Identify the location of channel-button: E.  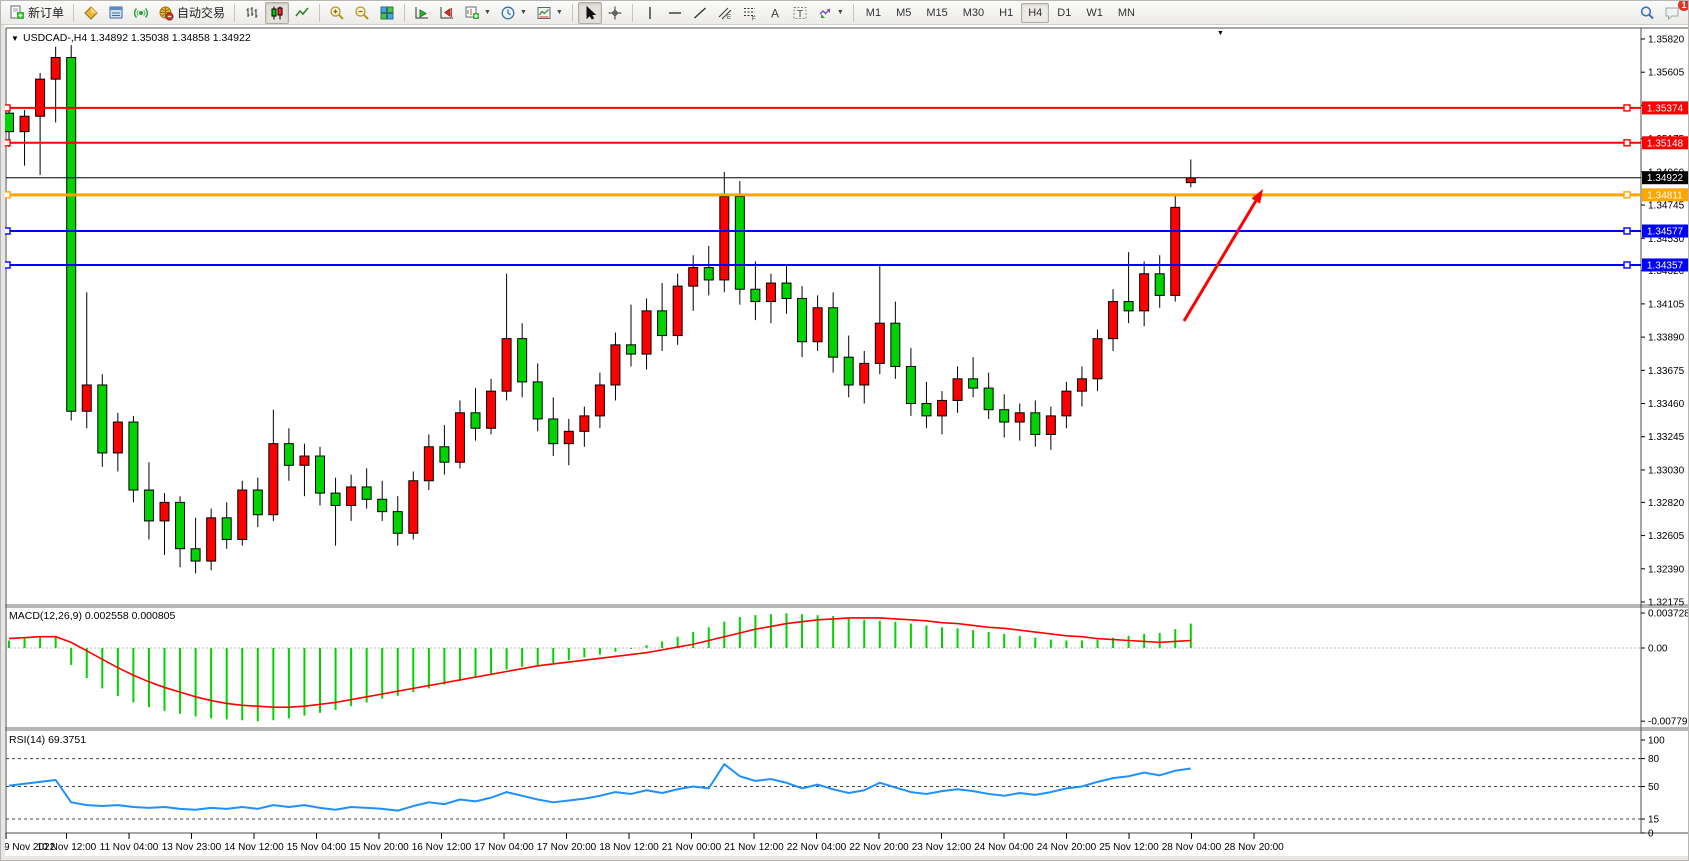
(725, 13).